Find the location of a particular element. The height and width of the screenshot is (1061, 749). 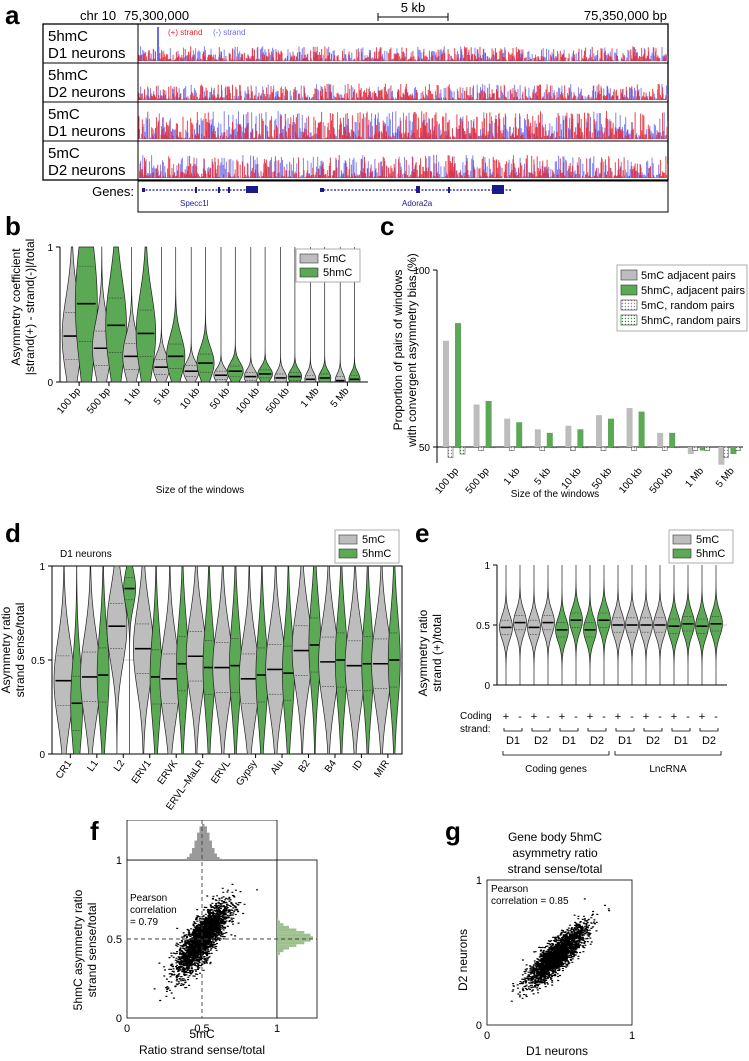

f-ytick-label: 0 is located at coordinates (119, 1019).